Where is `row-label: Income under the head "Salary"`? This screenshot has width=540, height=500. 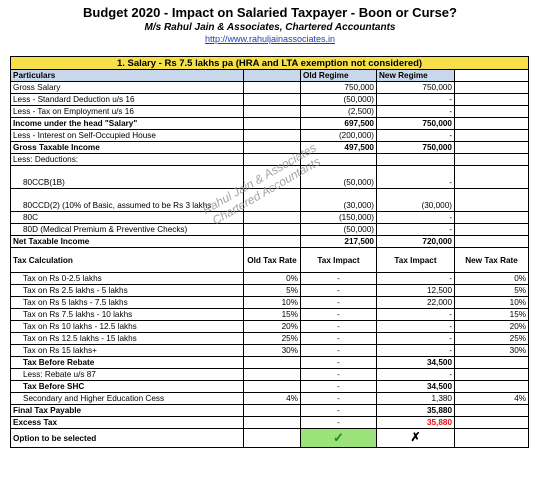 row-label: Income under the head "Salary" is located at coordinates (127, 123).